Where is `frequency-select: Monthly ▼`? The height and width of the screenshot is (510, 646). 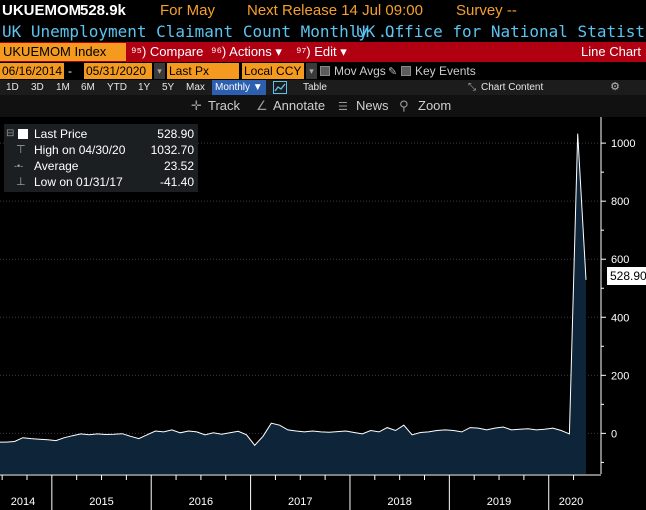
frequency-select: Monthly ▼ is located at coordinates (239, 87).